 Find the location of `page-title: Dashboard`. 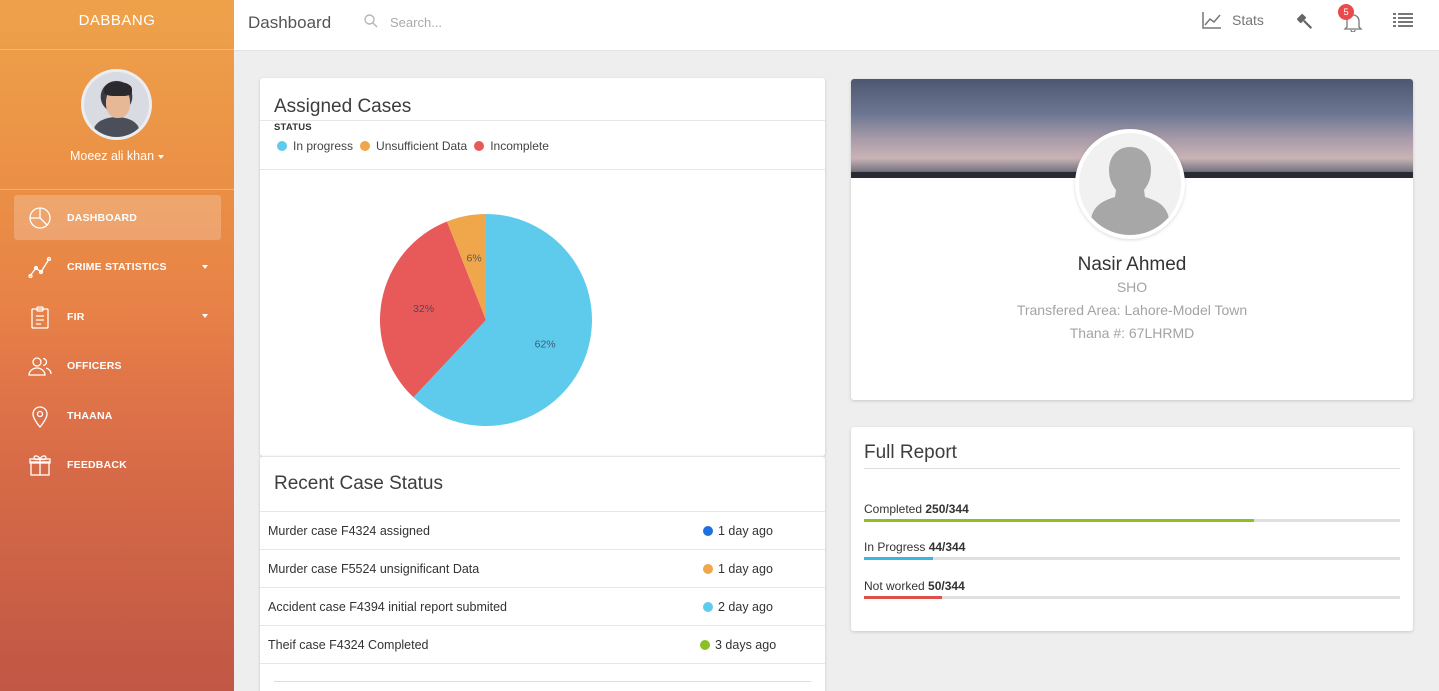

page-title: Dashboard is located at coordinates (290, 22).